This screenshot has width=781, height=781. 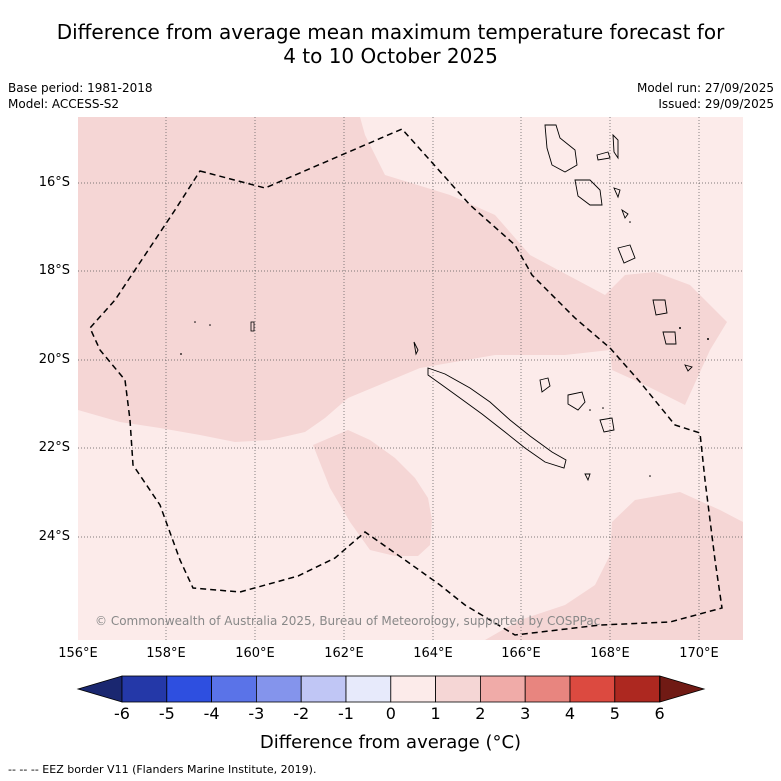 What do you see at coordinates (344, 653) in the screenshot?
I see `lon-label-162e: 162°E` at bounding box center [344, 653].